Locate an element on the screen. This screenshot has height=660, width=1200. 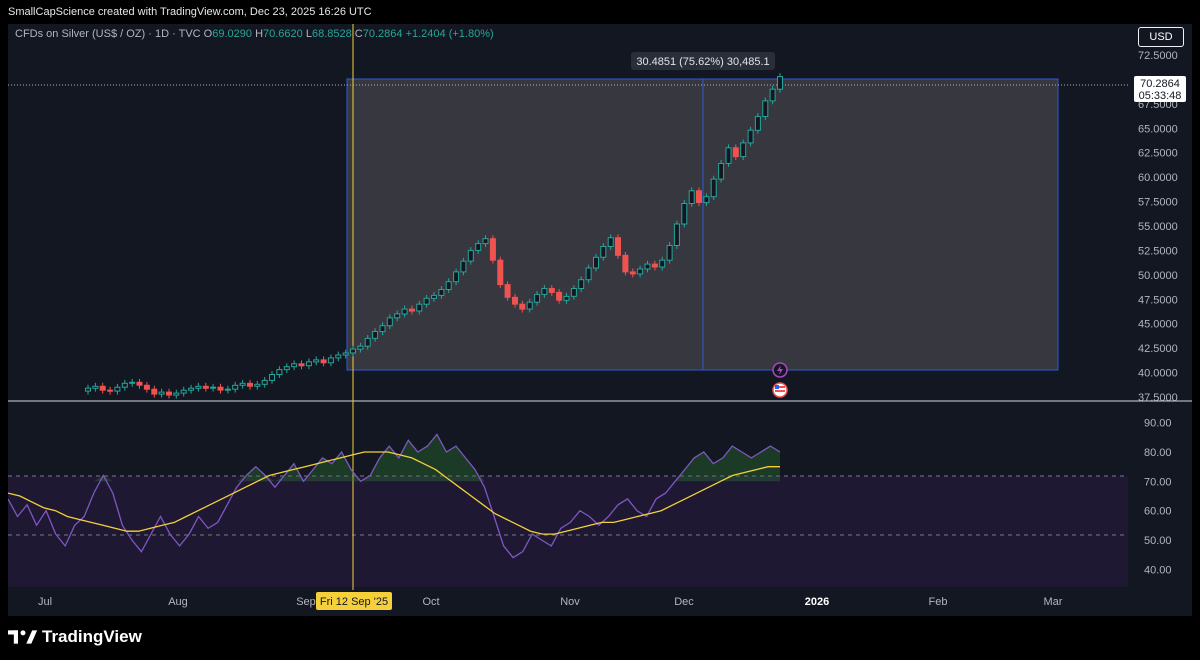
rsi-tick-label: 50.00 is located at coordinates (1158, 541).